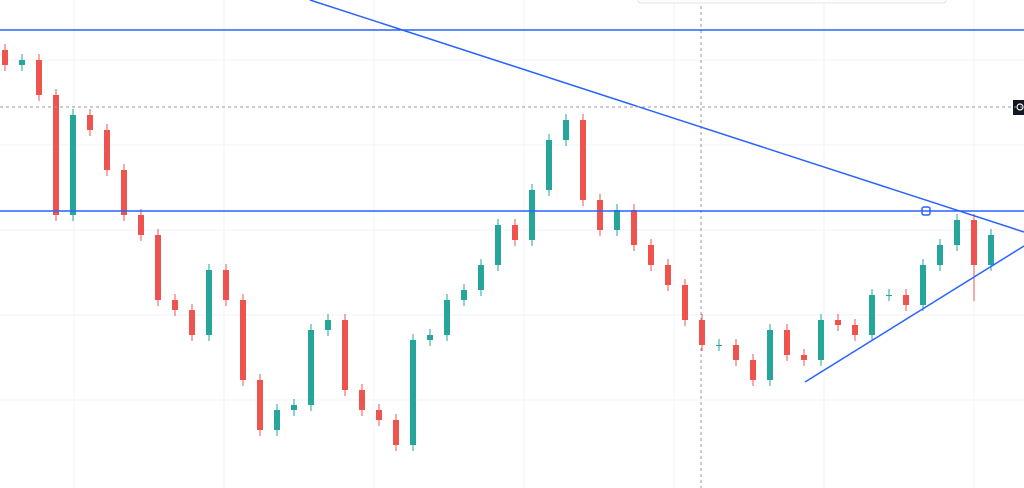 The width and height of the screenshot is (1024, 488). I want to click on price-marker, so click(1018, 107).